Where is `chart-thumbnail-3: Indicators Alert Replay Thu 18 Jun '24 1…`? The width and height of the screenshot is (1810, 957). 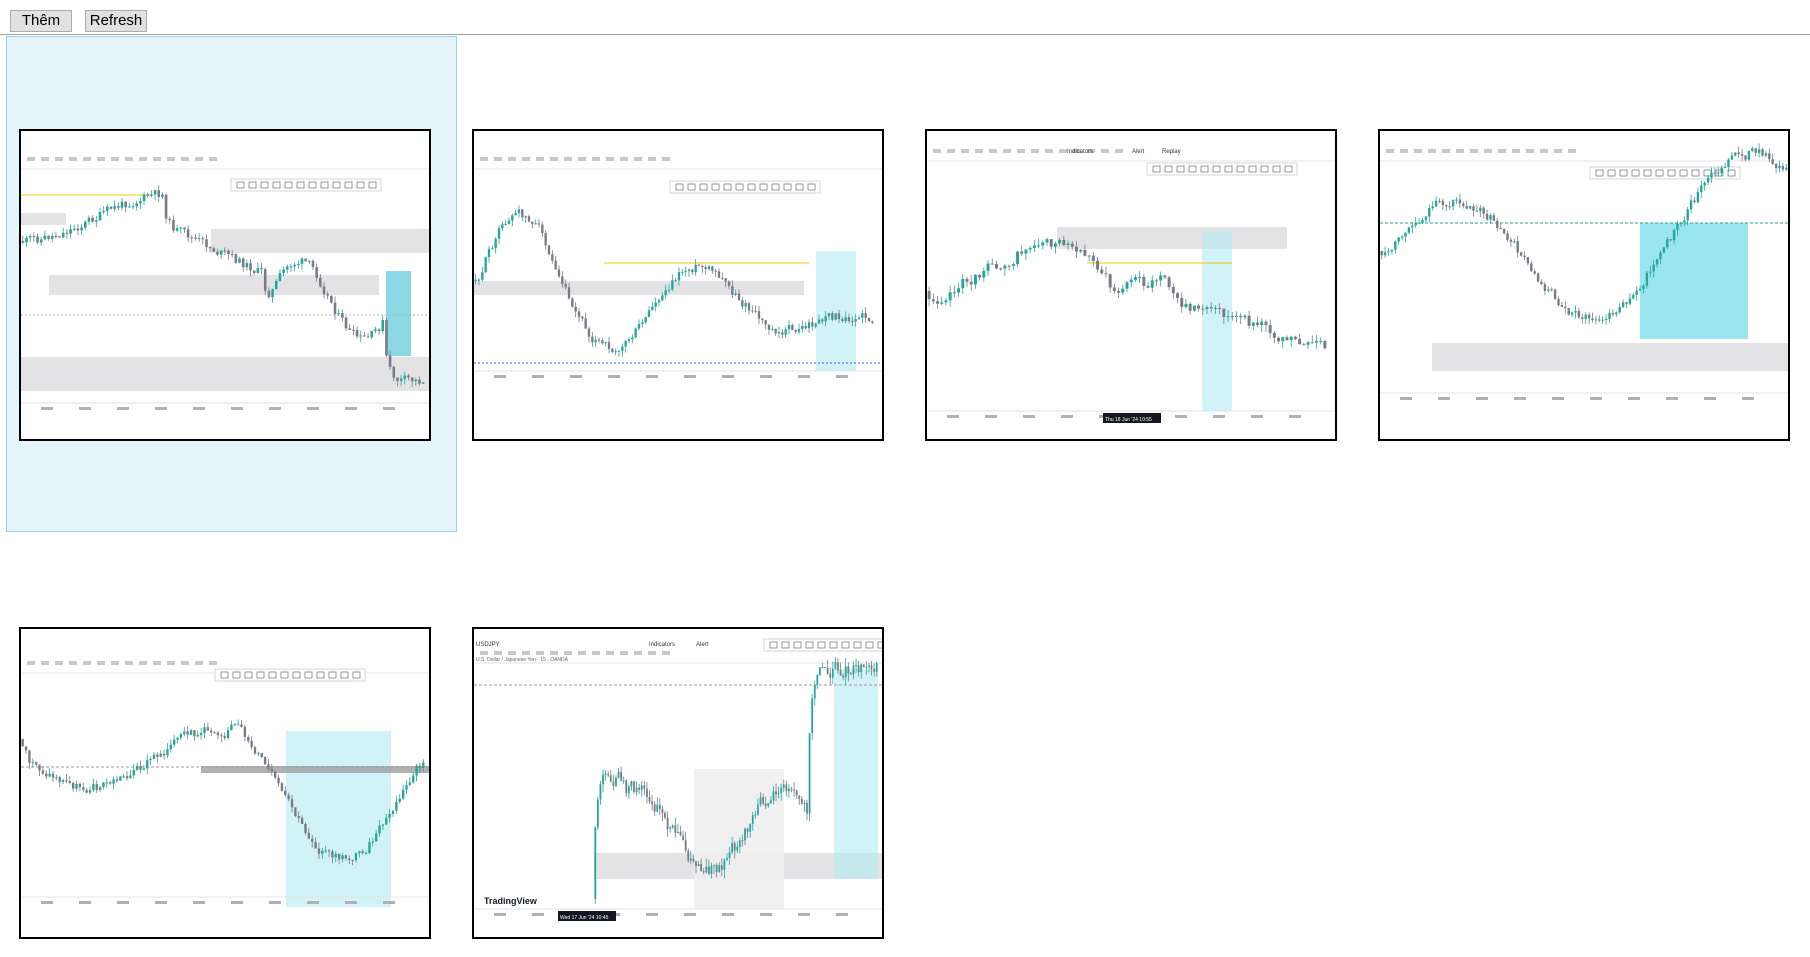 chart-thumbnail-3: Indicators Alert Replay Thu 18 Jun '24 1… is located at coordinates (1131, 285).